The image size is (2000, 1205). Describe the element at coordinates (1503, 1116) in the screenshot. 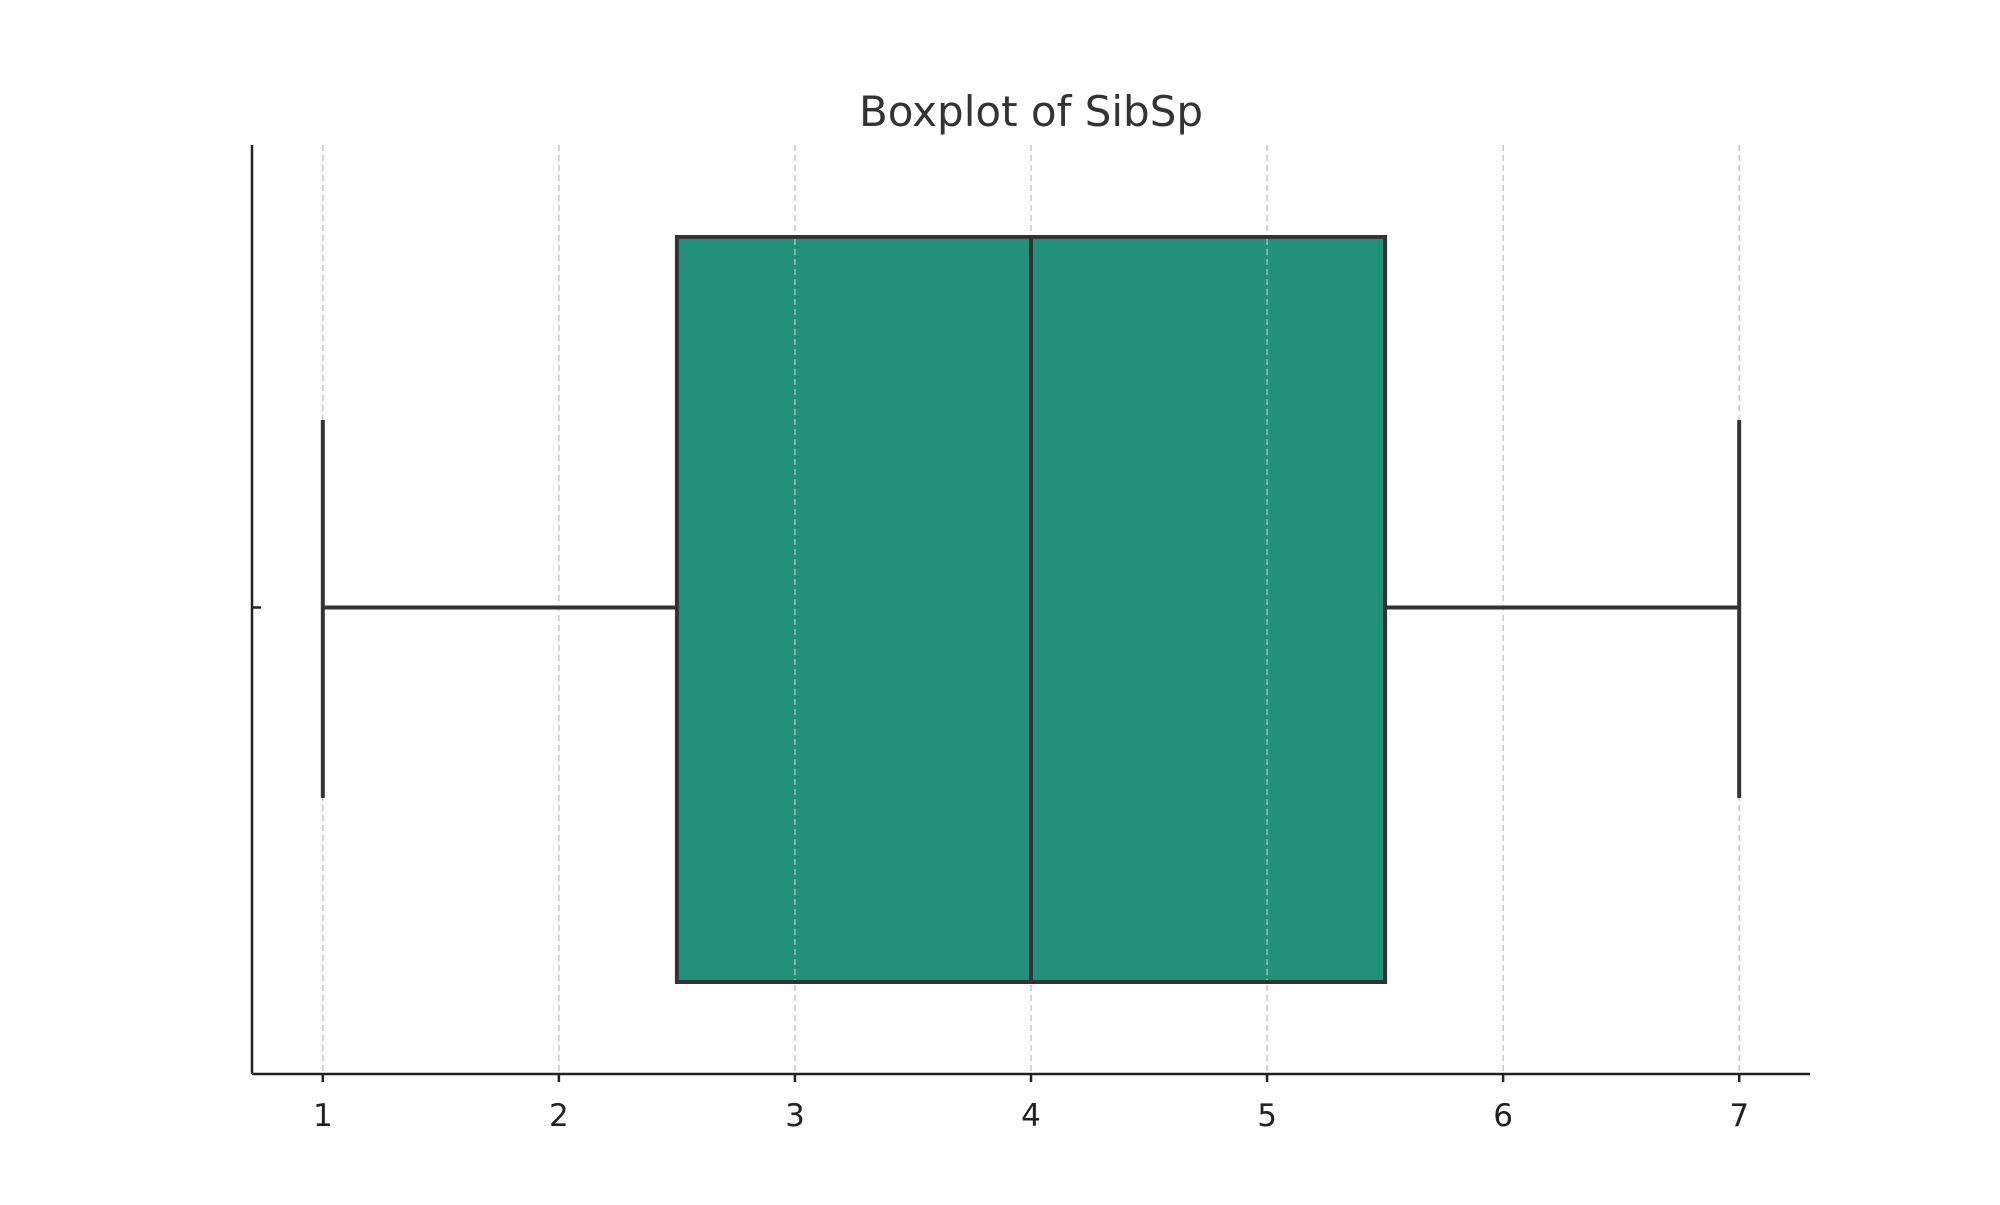

I see `x-tick-label-6: 6` at that location.